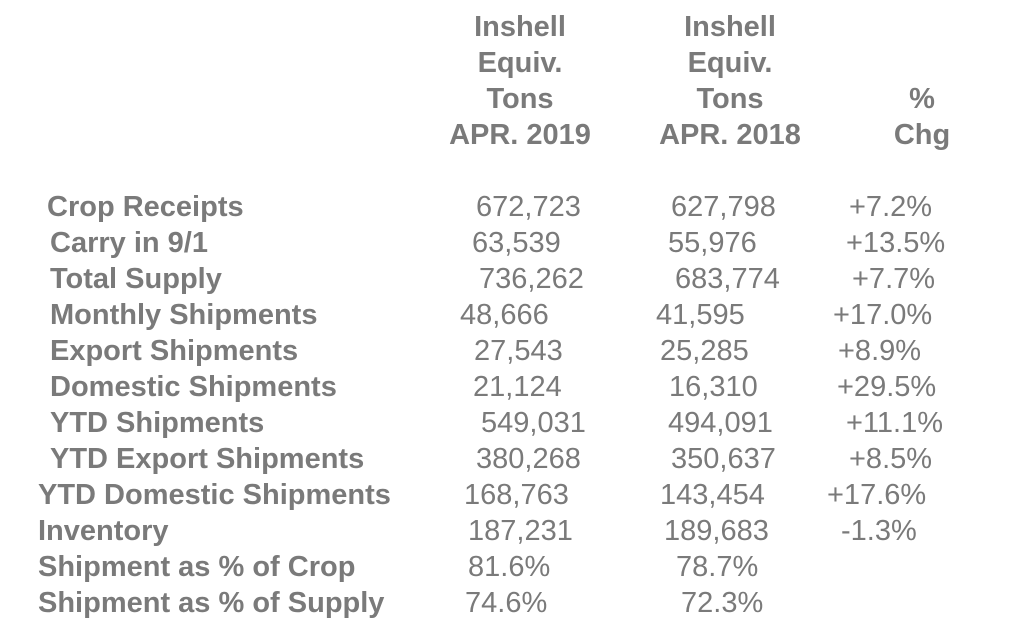 The height and width of the screenshot is (644, 1030). What do you see at coordinates (883, 315) in the screenshot?
I see `value-chg: +17.0%` at bounding box center [883, 315].